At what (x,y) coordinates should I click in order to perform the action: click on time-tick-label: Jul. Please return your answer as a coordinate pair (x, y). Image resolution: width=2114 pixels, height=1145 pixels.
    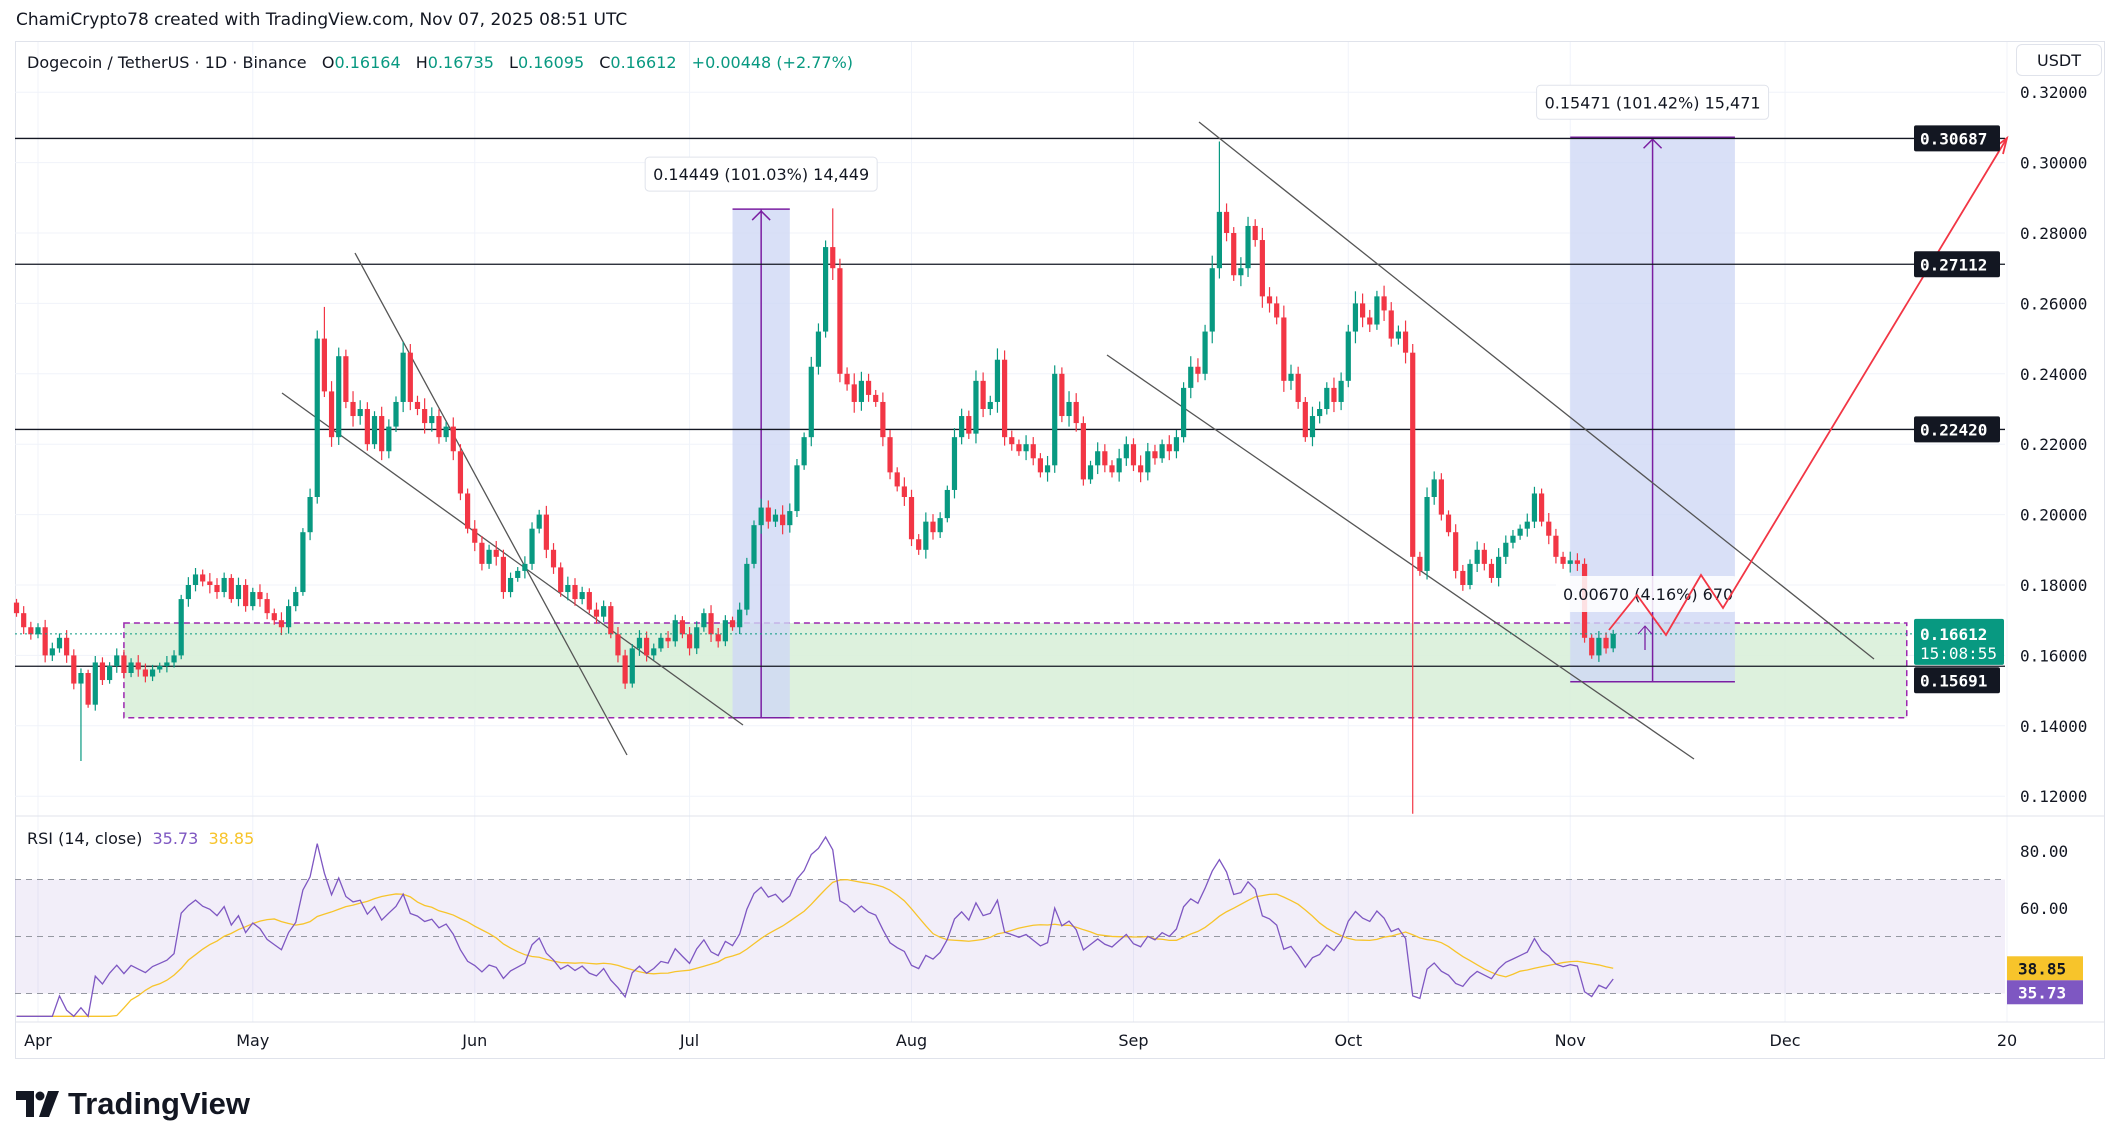
    Looking at the image, I should click on (689, 1040).